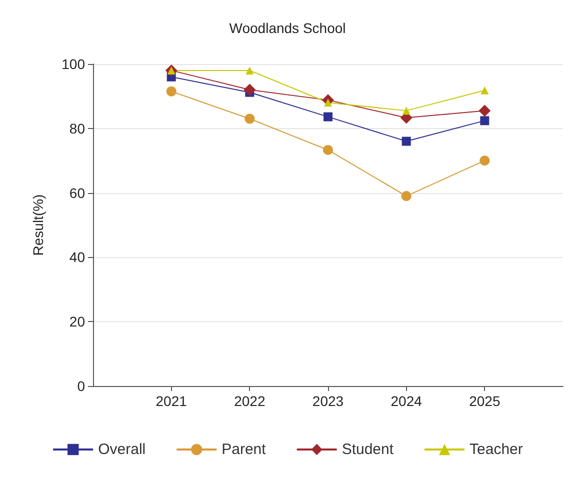 This screenshot has width=575, height=478. Describe the element at coordinates (81, 386) in the screenshot. I see `y-tick-label: 0` at that location.